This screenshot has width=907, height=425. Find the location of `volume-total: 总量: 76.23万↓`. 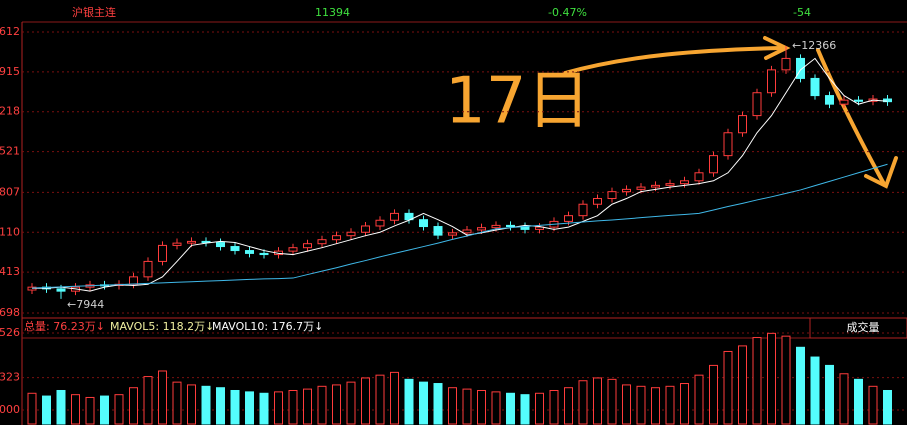

volume-total: 总量: 76.23万↓ is located at coordinates (64, 326).